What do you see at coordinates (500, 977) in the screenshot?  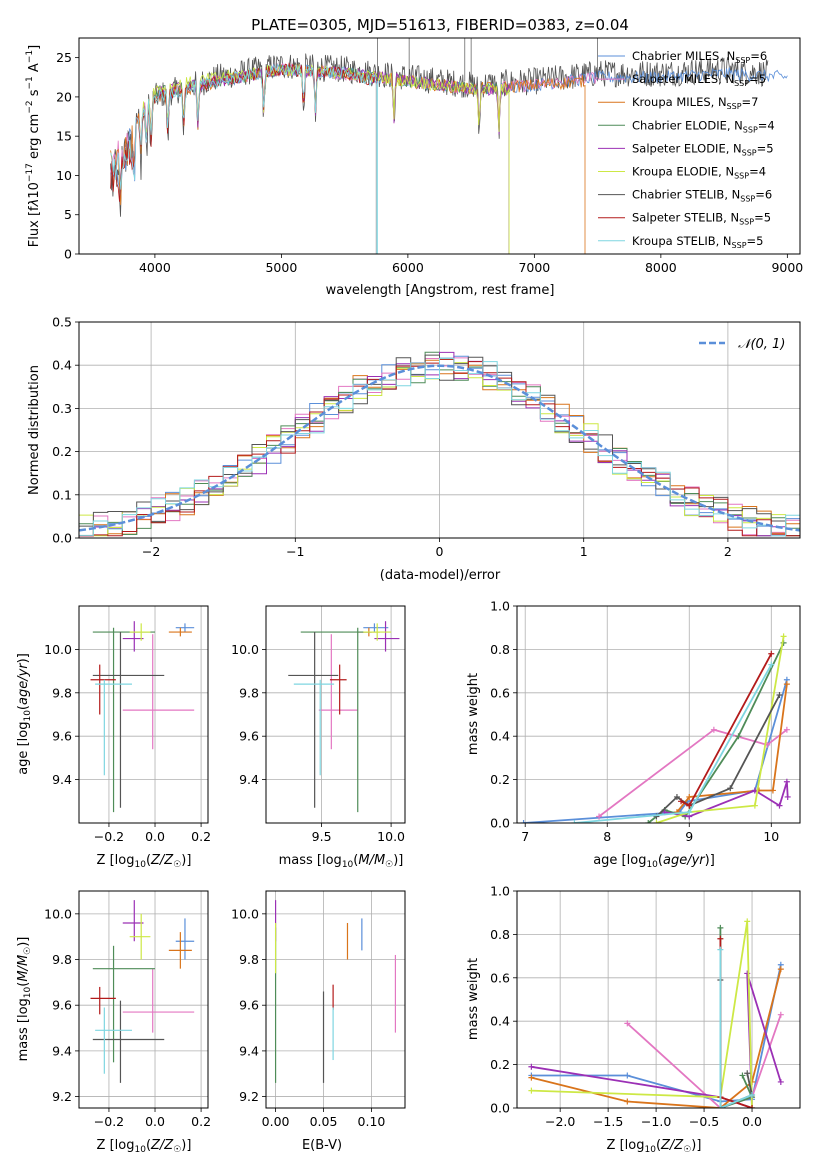 I see `y-tick-label: 0.6` at bounding box center [500, 977].